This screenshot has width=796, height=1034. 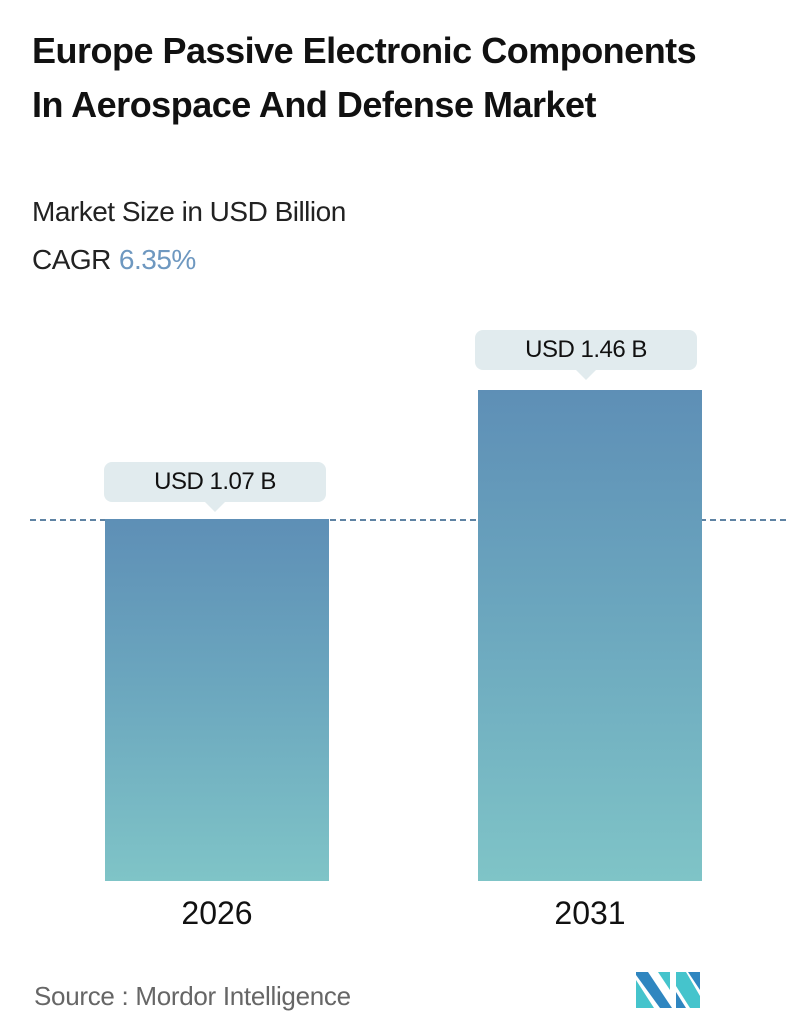 I want to click on reference-dashed-line, so click(x=408, y=520).